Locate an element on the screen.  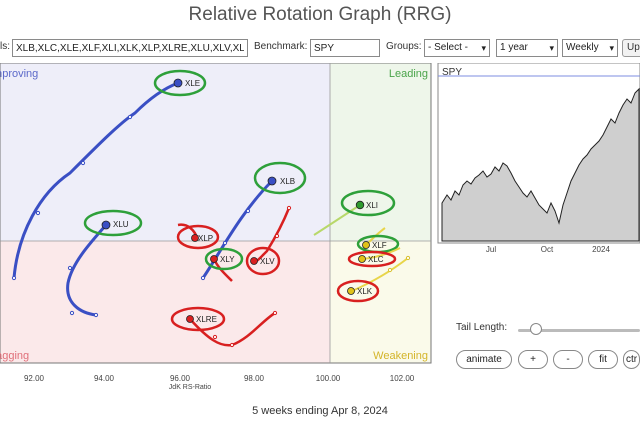
head-marker-xlre is located at coordinates (190, 319).